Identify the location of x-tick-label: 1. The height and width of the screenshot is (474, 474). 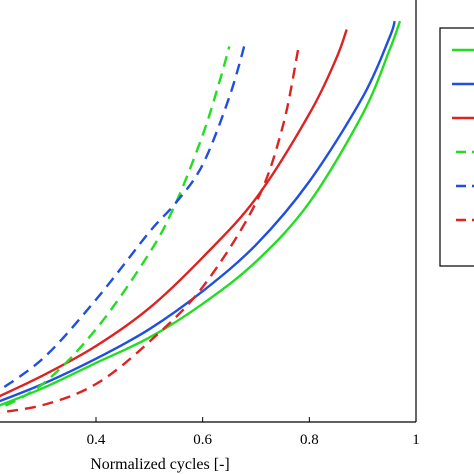
(416, 440).